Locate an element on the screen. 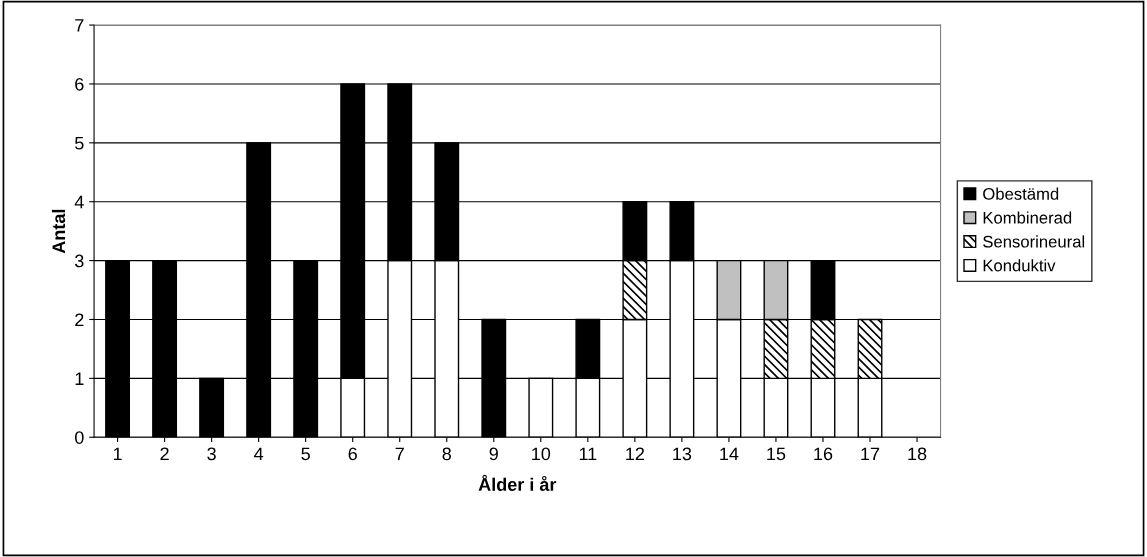  y-tick-label: 1 is located at coordinates (79, 378).